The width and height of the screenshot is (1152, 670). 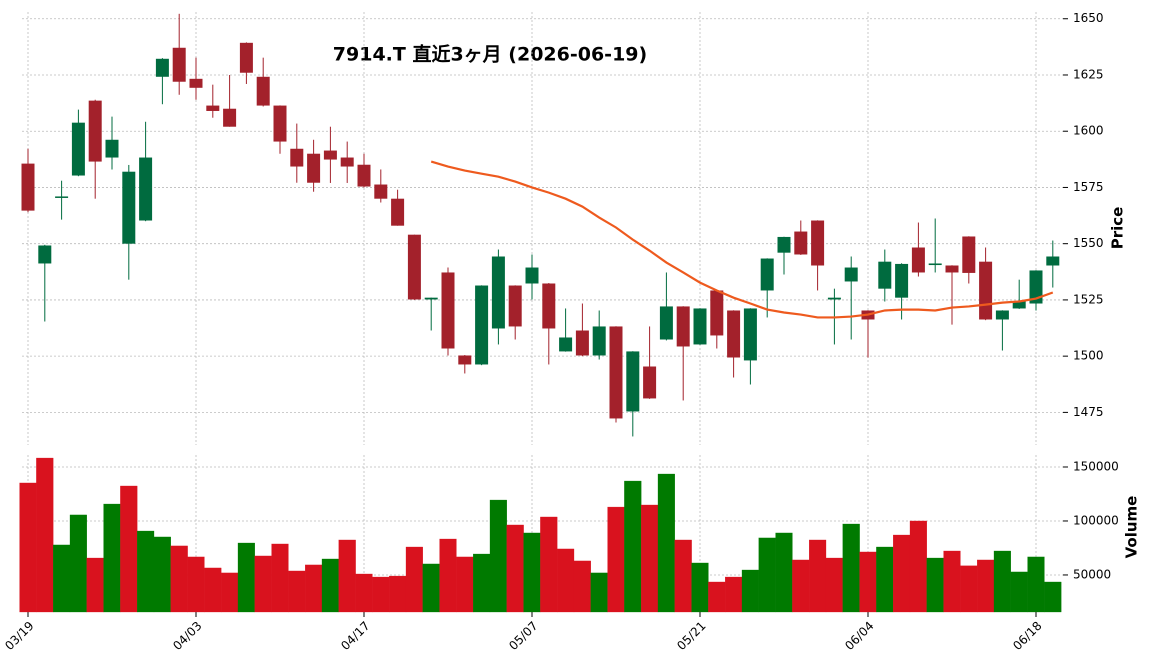 I want to click on x-tick-label: 05/07, so click(x=523, y=636).